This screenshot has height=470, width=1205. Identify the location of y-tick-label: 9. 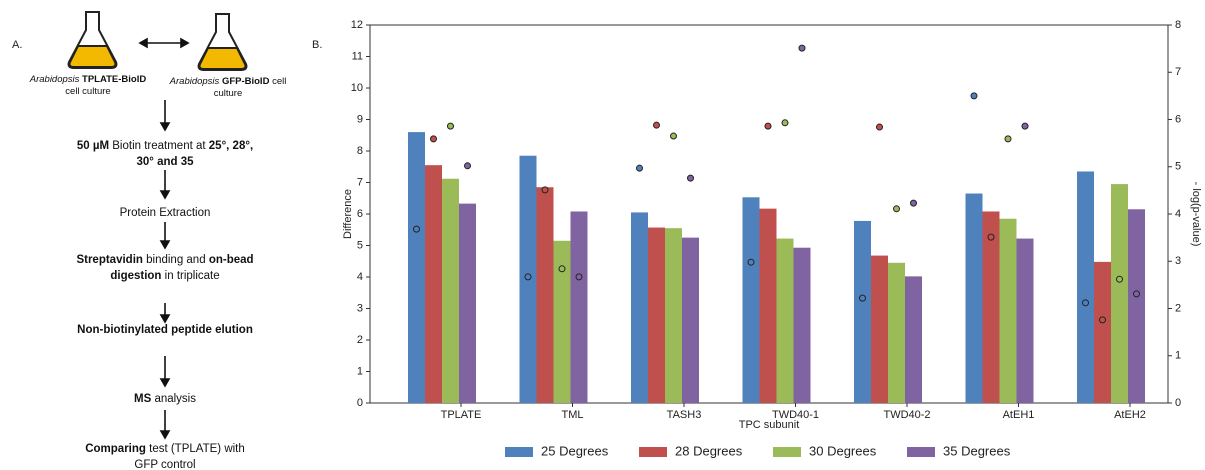
(360, 119).